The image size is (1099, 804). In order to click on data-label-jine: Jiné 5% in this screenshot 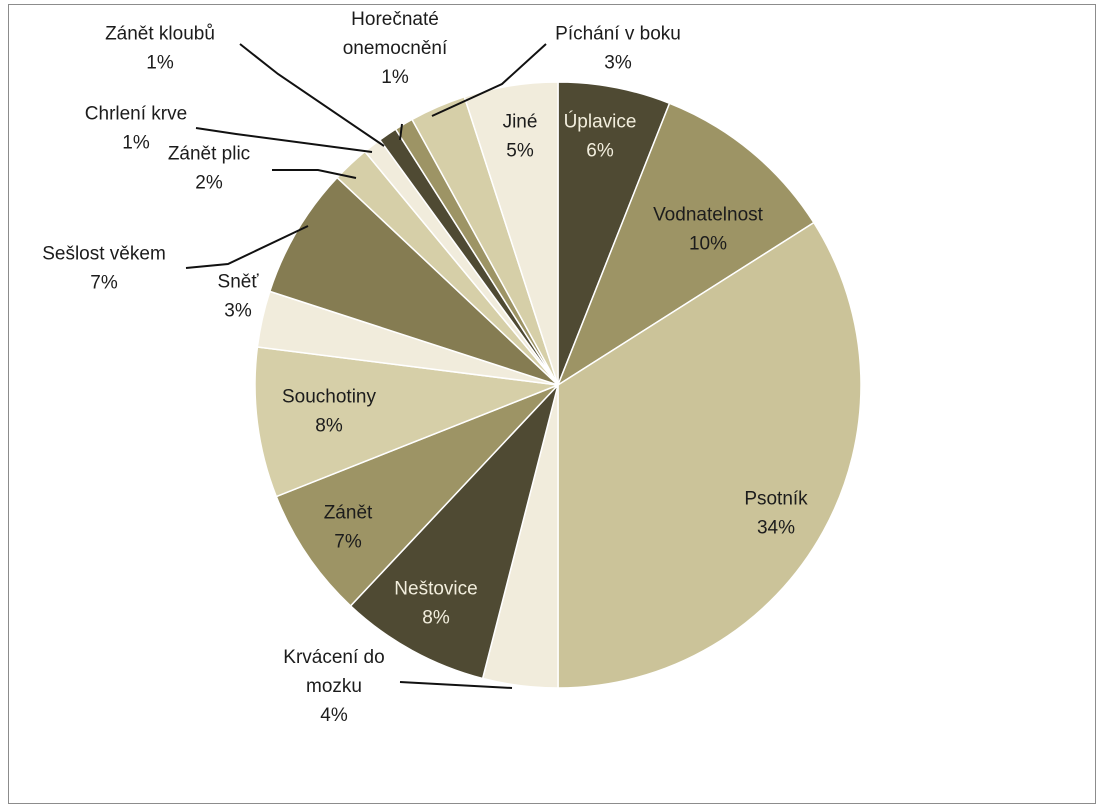, I will do `click(520, 137)`.